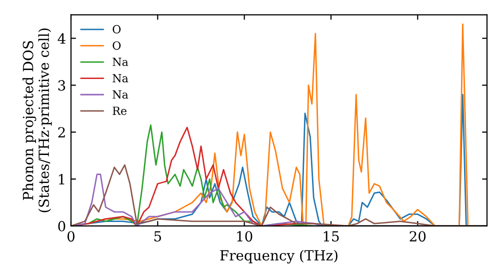 Image resolution: width=500 pixels, height=280 pixels. Describe the element at coordinates (62, 85) in the screenshot. I see `y-tick-label: 3` at that location.